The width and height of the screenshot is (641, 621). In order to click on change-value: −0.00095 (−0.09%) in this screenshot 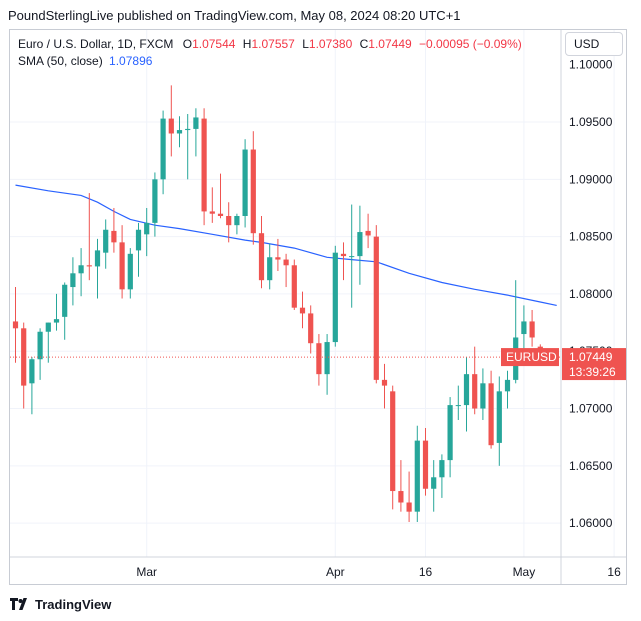, I will do `click(470, 44)`.